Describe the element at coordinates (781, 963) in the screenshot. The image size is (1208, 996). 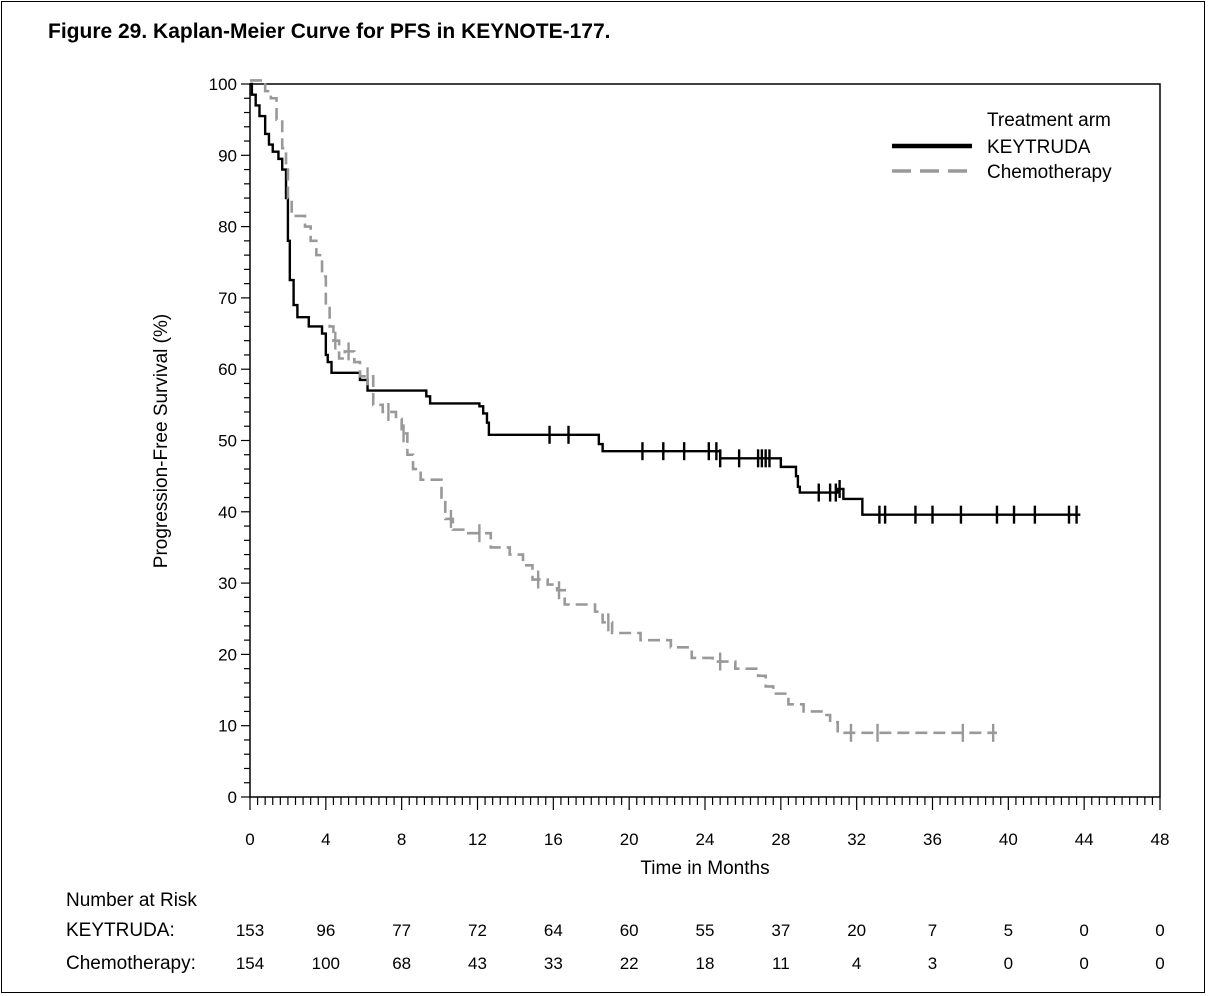
I see `risk-value: 11` at that location.